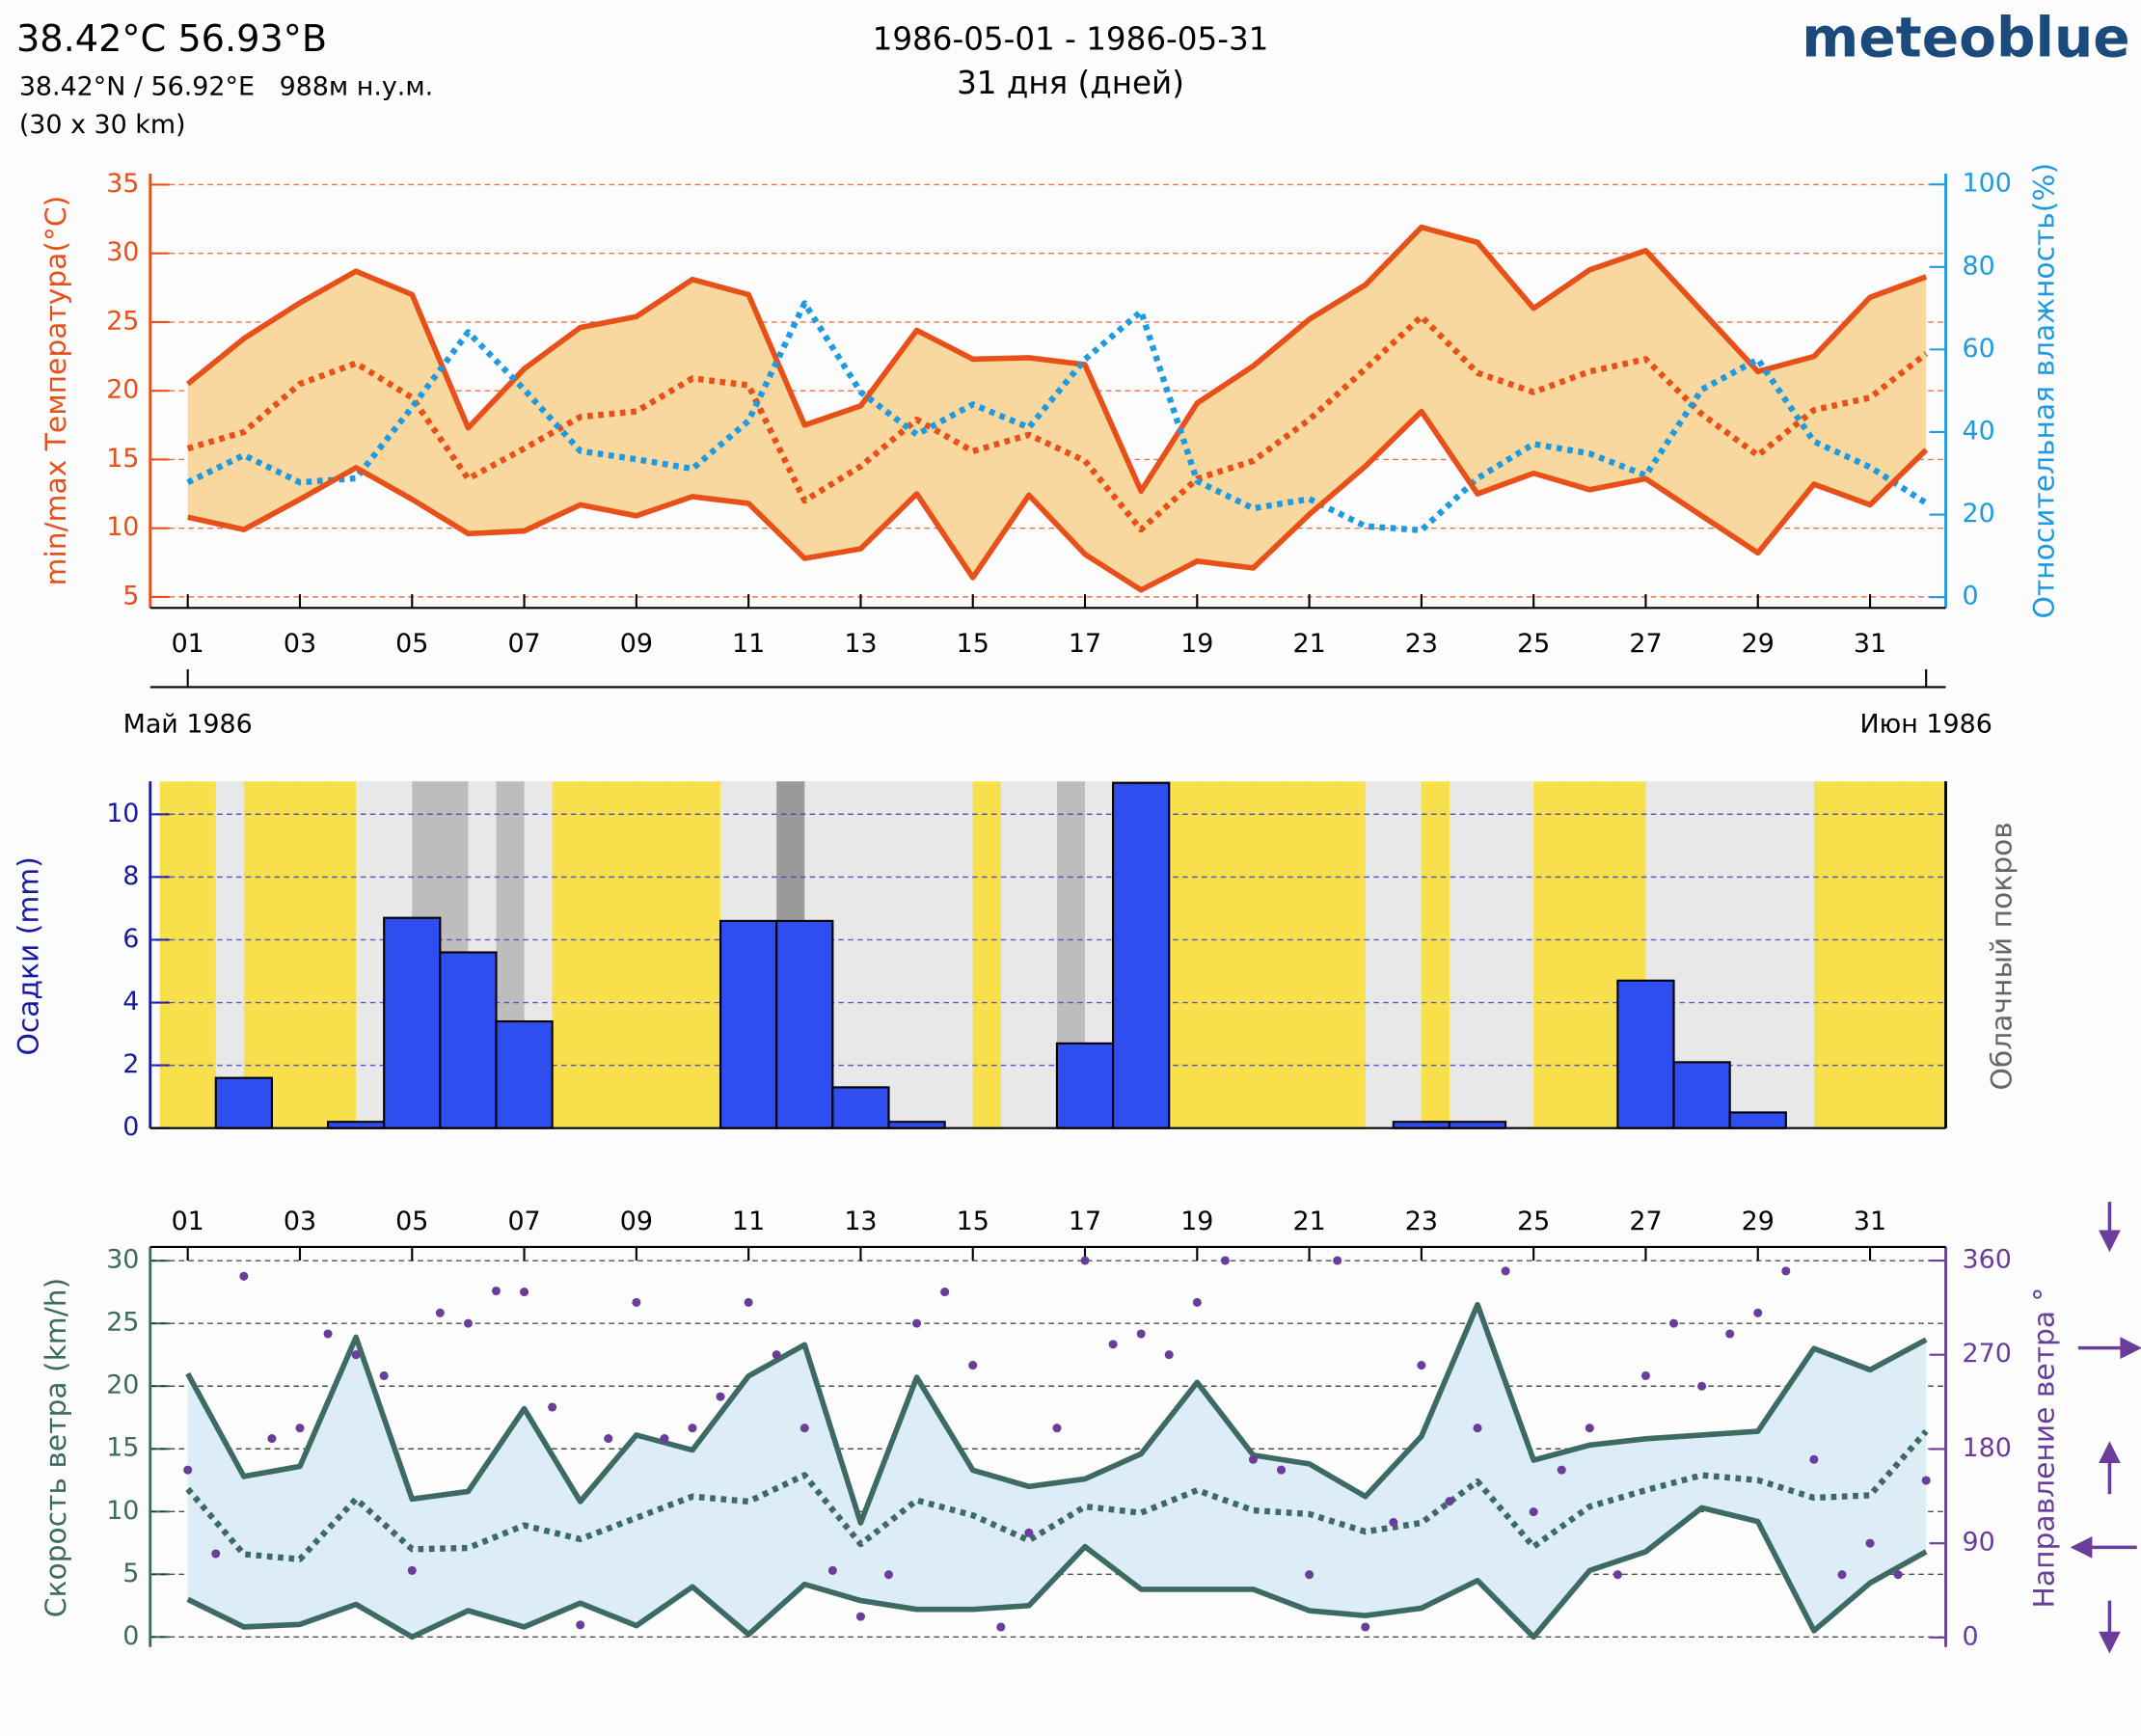 This screenshot has width=2141, height=1736. Describe the element at coordinates (1533, 1221) in the screenshot. I see `x-tick-label: 25` at that location.